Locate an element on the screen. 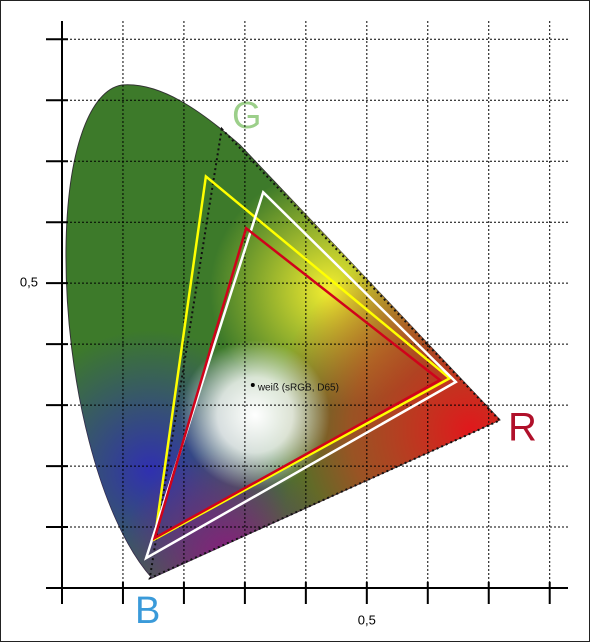 The image size is (590, 642). x-tick-label: 0,5 is located at coordinates (367, 619).